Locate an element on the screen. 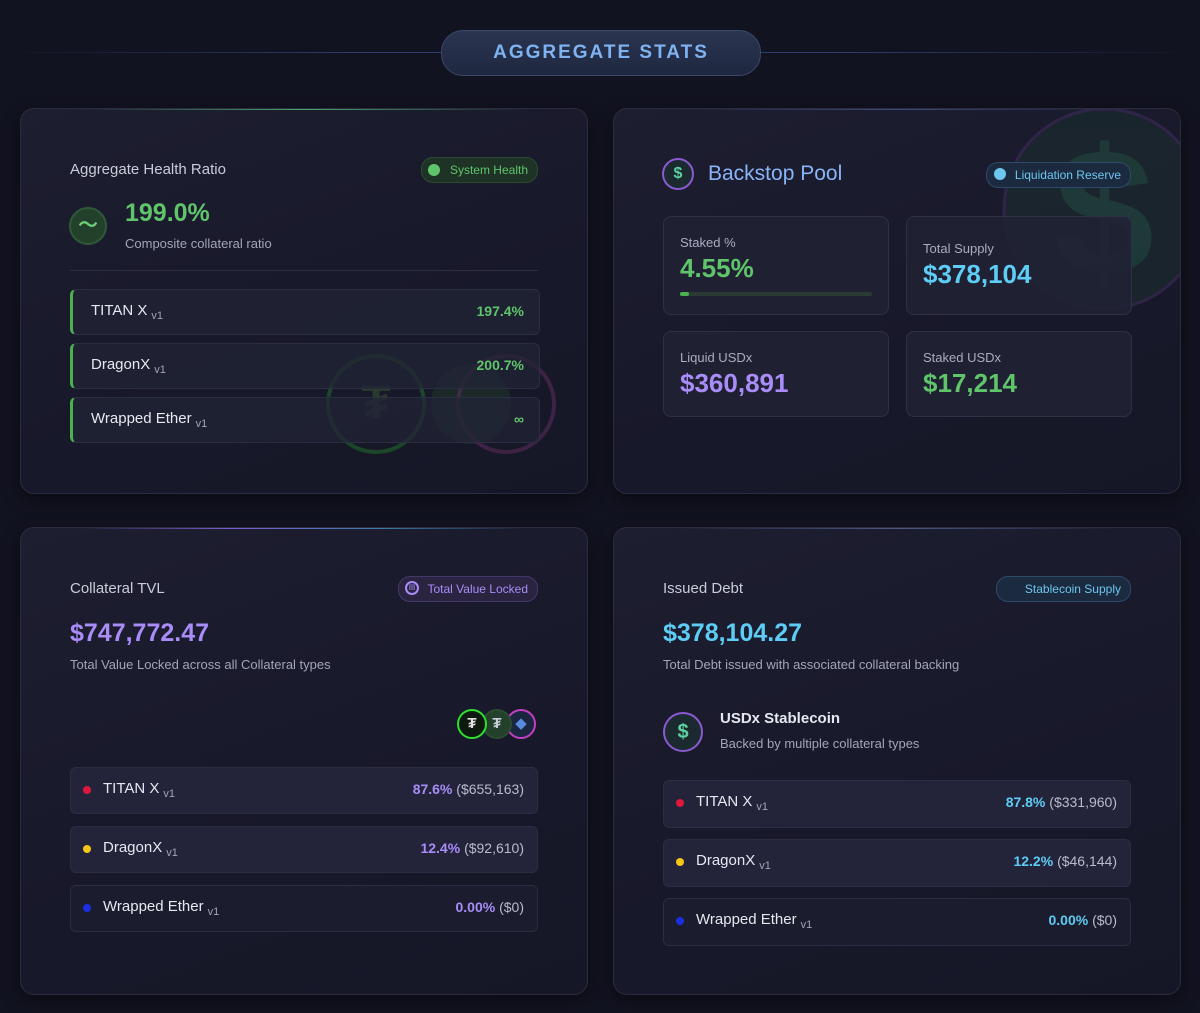 This screenshot has width=1200, height=1013. card-title: Aggregate Health Ratio is located at coordinates (148, 169).